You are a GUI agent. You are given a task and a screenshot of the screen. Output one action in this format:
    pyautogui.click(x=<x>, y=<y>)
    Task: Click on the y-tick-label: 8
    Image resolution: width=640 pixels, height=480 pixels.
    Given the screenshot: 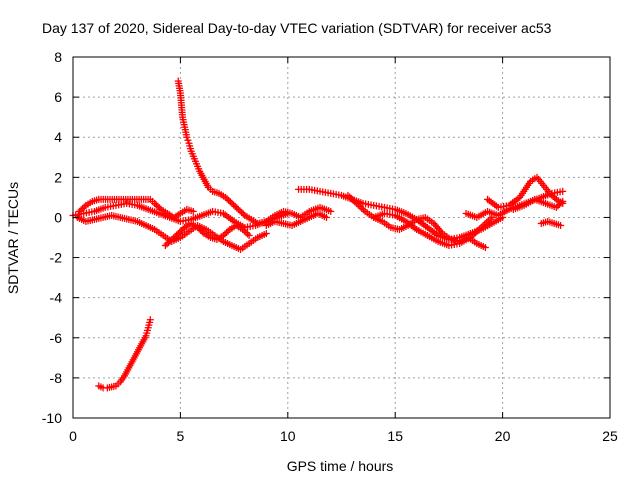 What is the action you would take?
    pyautogui.click(x=58, y=57)
    